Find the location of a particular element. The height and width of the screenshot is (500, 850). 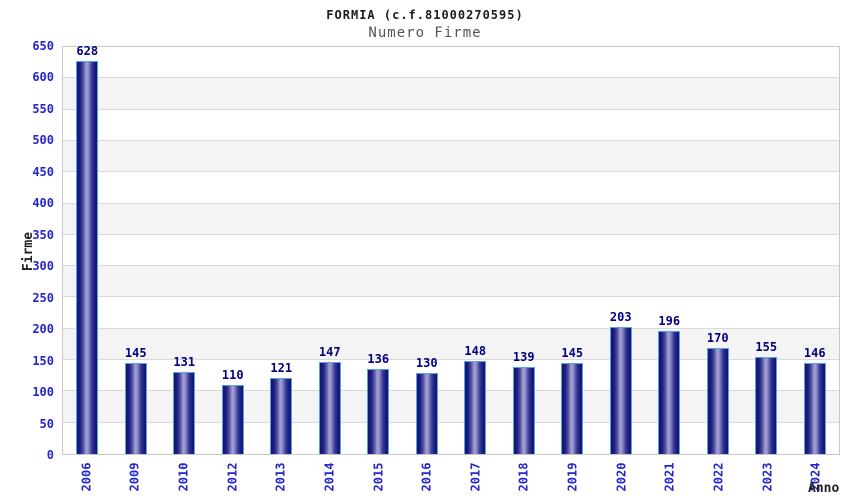

x-tick-label: 2012 is located at coordinates (232, 477).